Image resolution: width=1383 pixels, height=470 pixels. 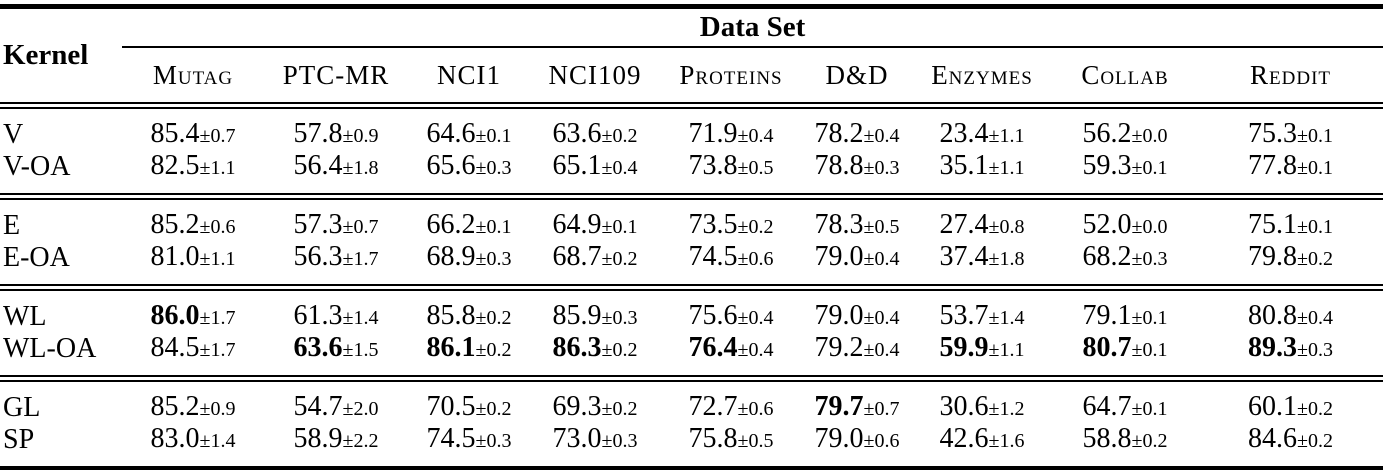 I want to click on table-cell: 65.1±0.4, so click(x=595, y=174).